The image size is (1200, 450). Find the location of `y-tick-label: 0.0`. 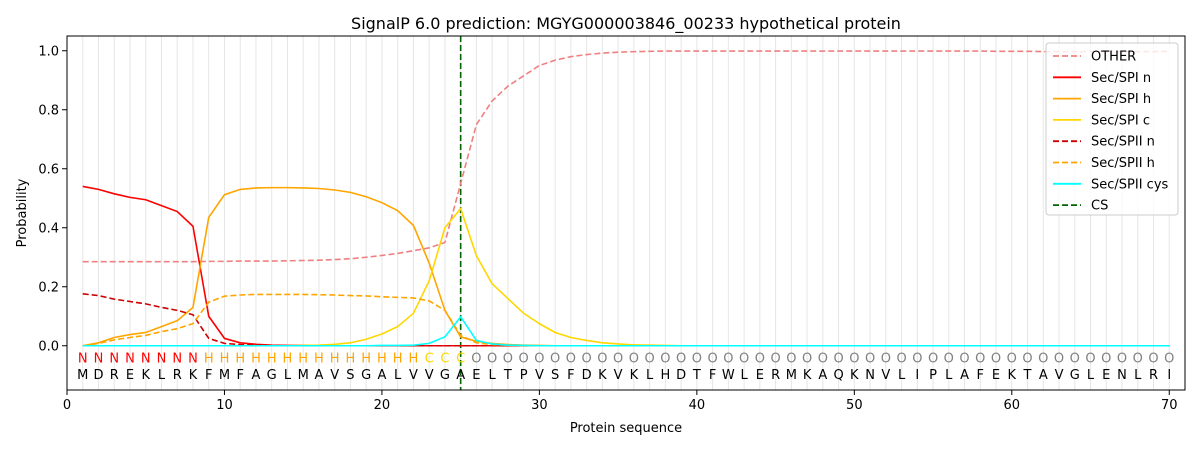

y-tick-label: 0.0 is located at coordinates (48, 346).